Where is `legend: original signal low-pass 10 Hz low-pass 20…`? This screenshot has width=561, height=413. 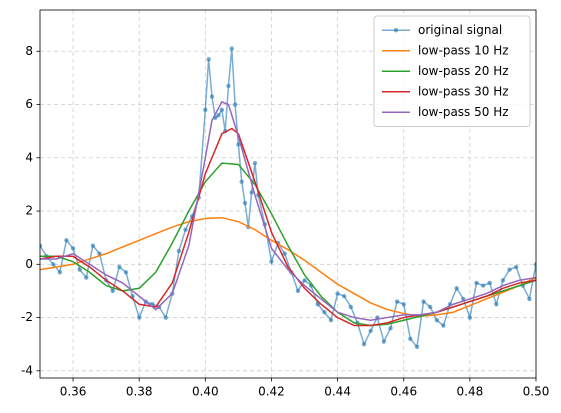
legend: original signal low-pass 10 Hz low-pass 20… is located at coordinates (452, 71).